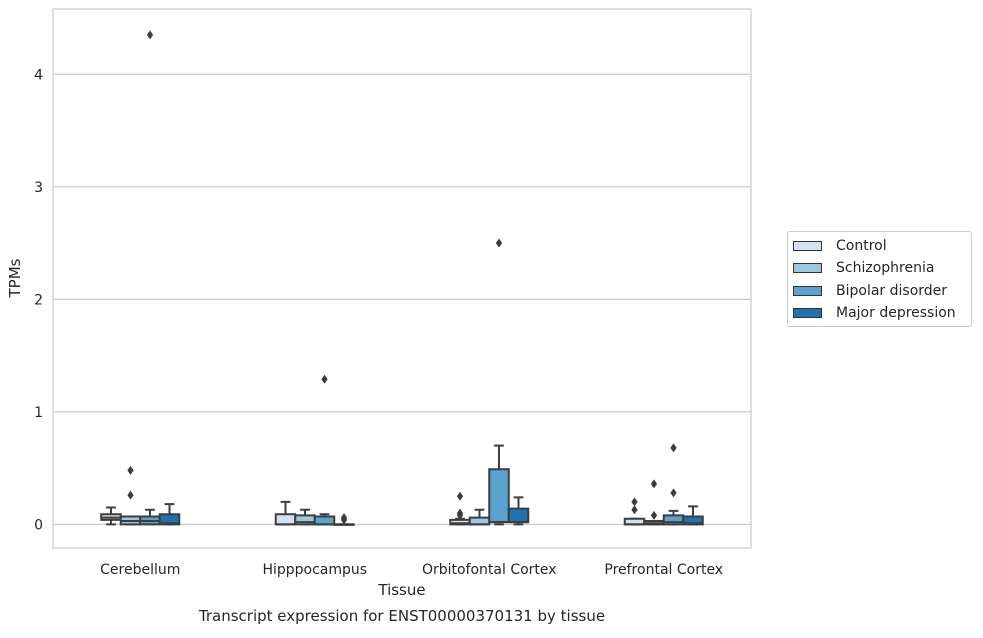  I want to click on legend-swatch-depression, so click(807, 313).